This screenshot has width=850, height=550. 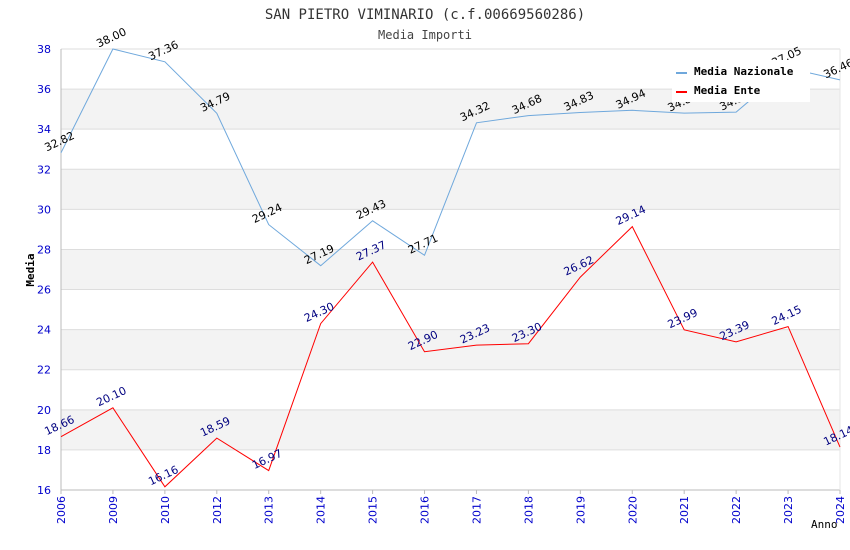 I want to click on chart-subtitle: Media Importi, so click(x=425, y=35).